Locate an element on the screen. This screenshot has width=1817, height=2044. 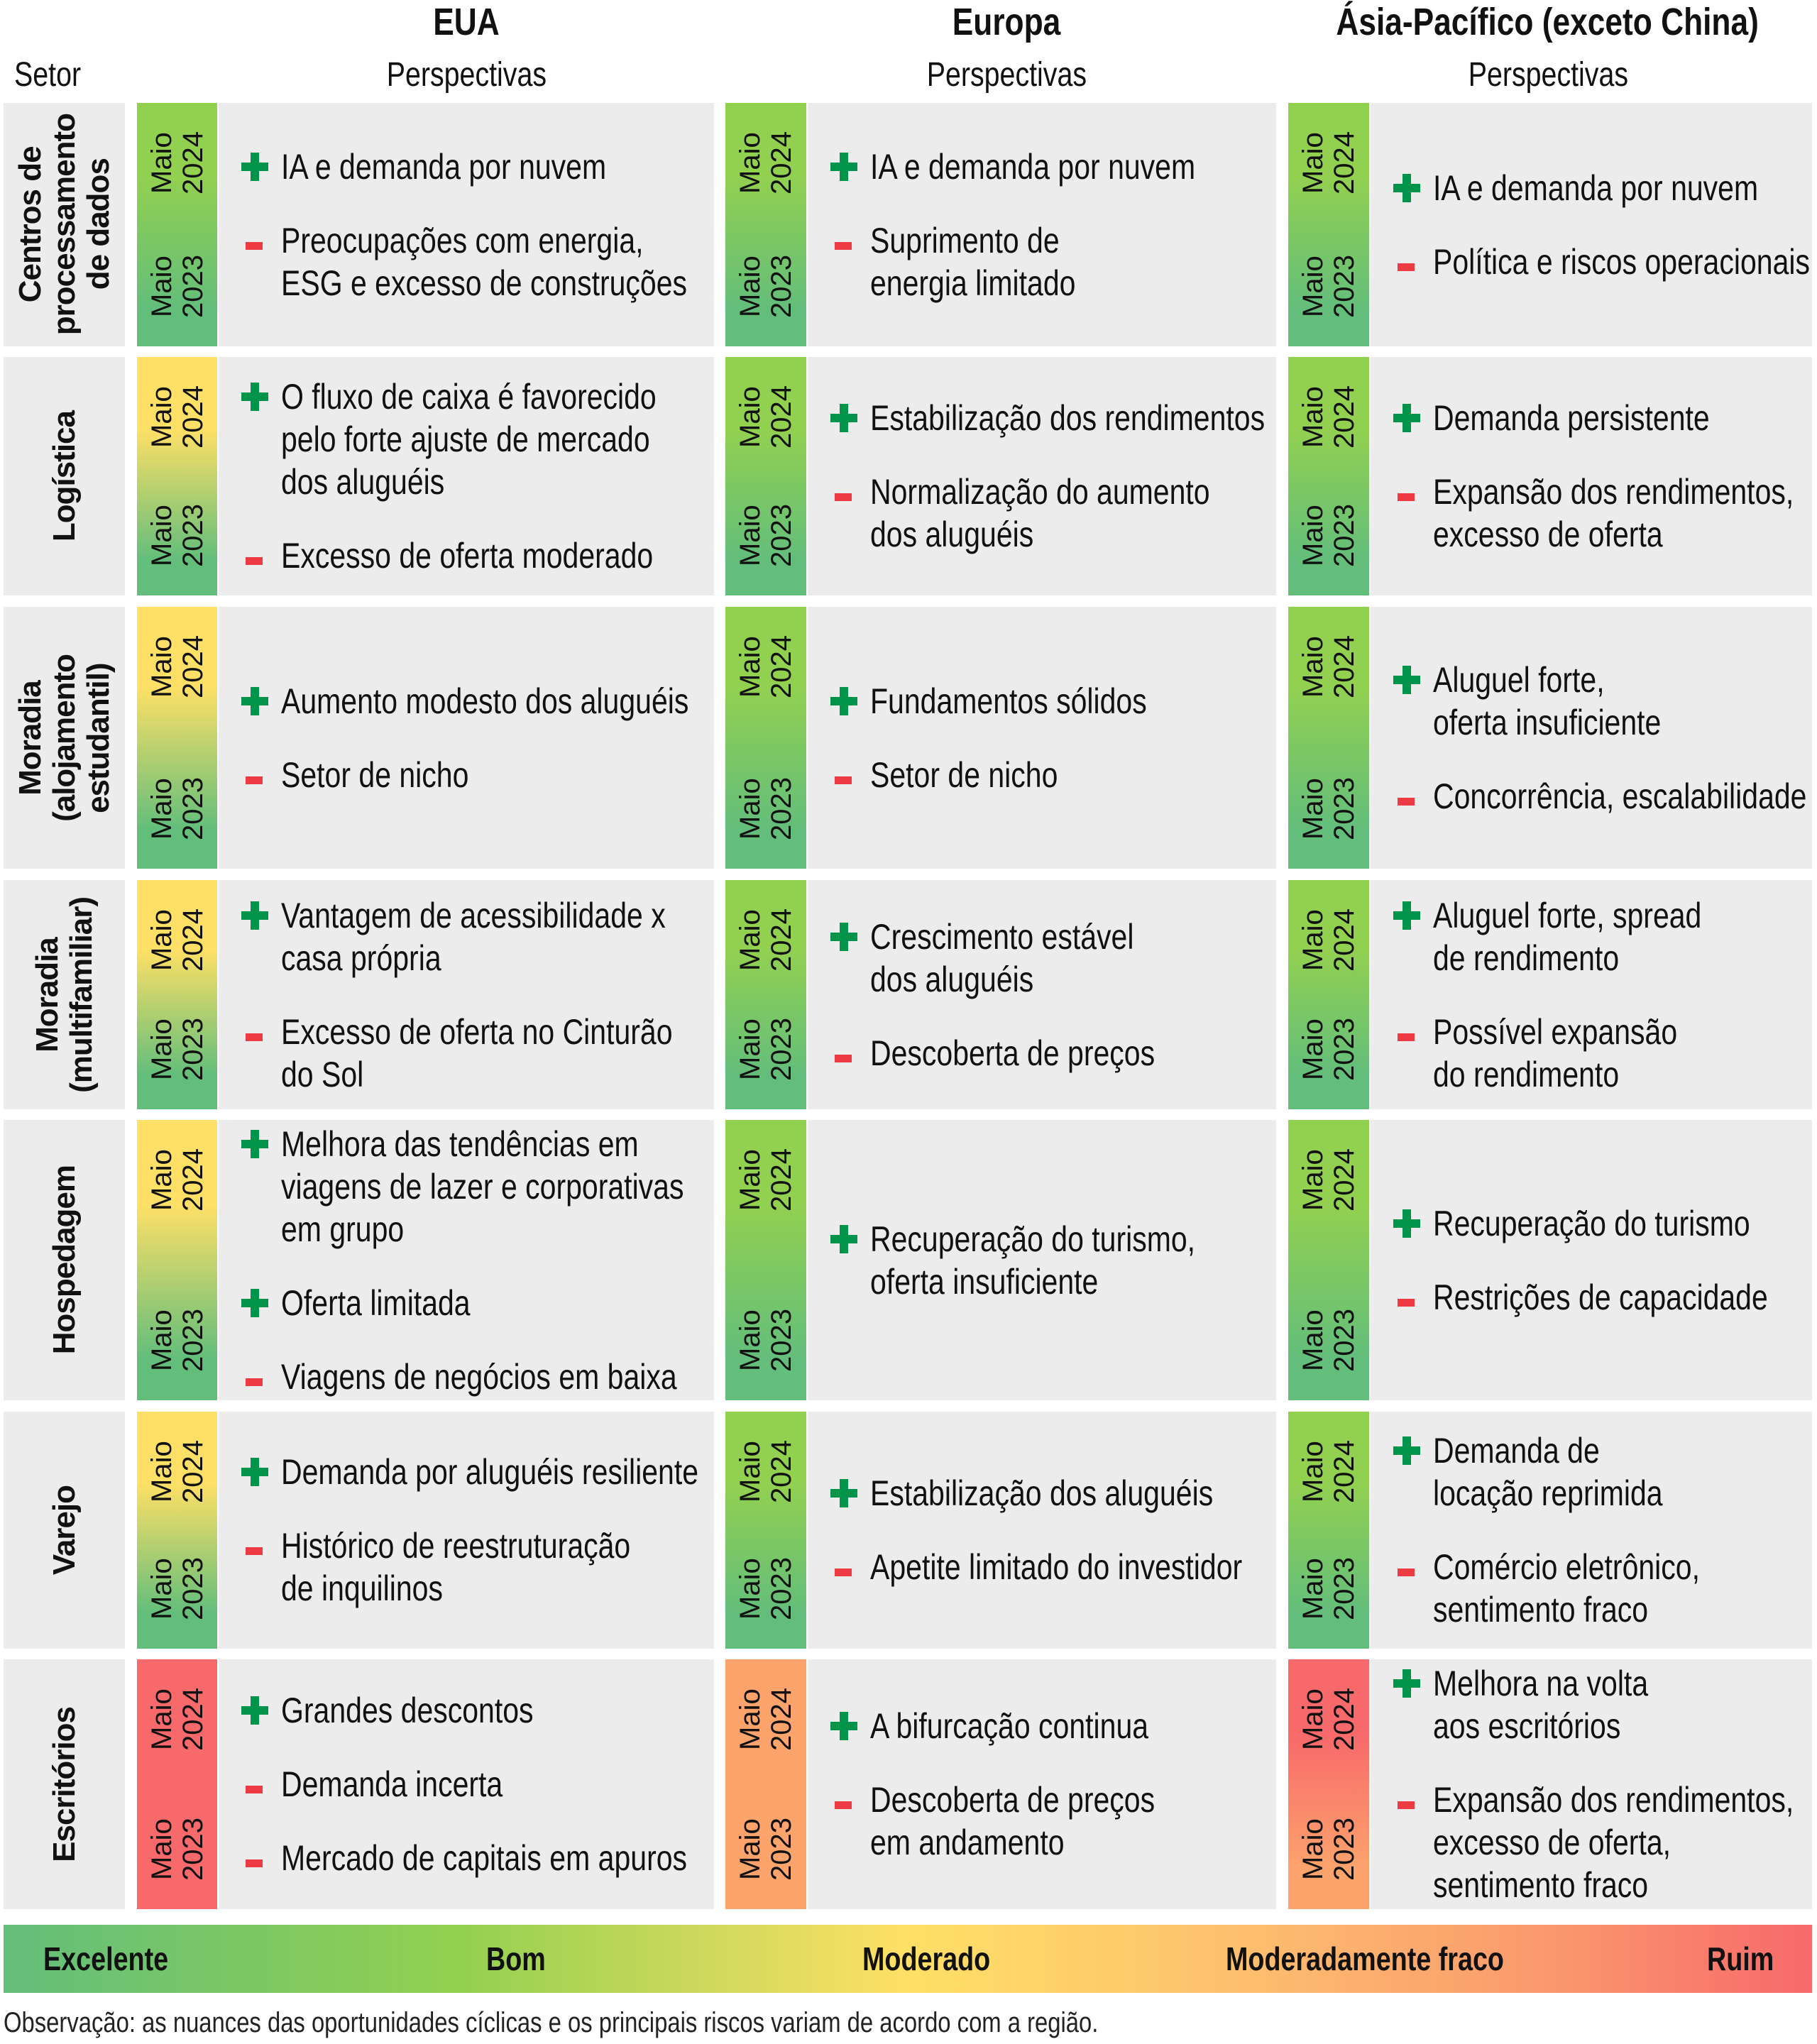
opportunity-item: Oferta limitada is located at coordinates (466, 1303).